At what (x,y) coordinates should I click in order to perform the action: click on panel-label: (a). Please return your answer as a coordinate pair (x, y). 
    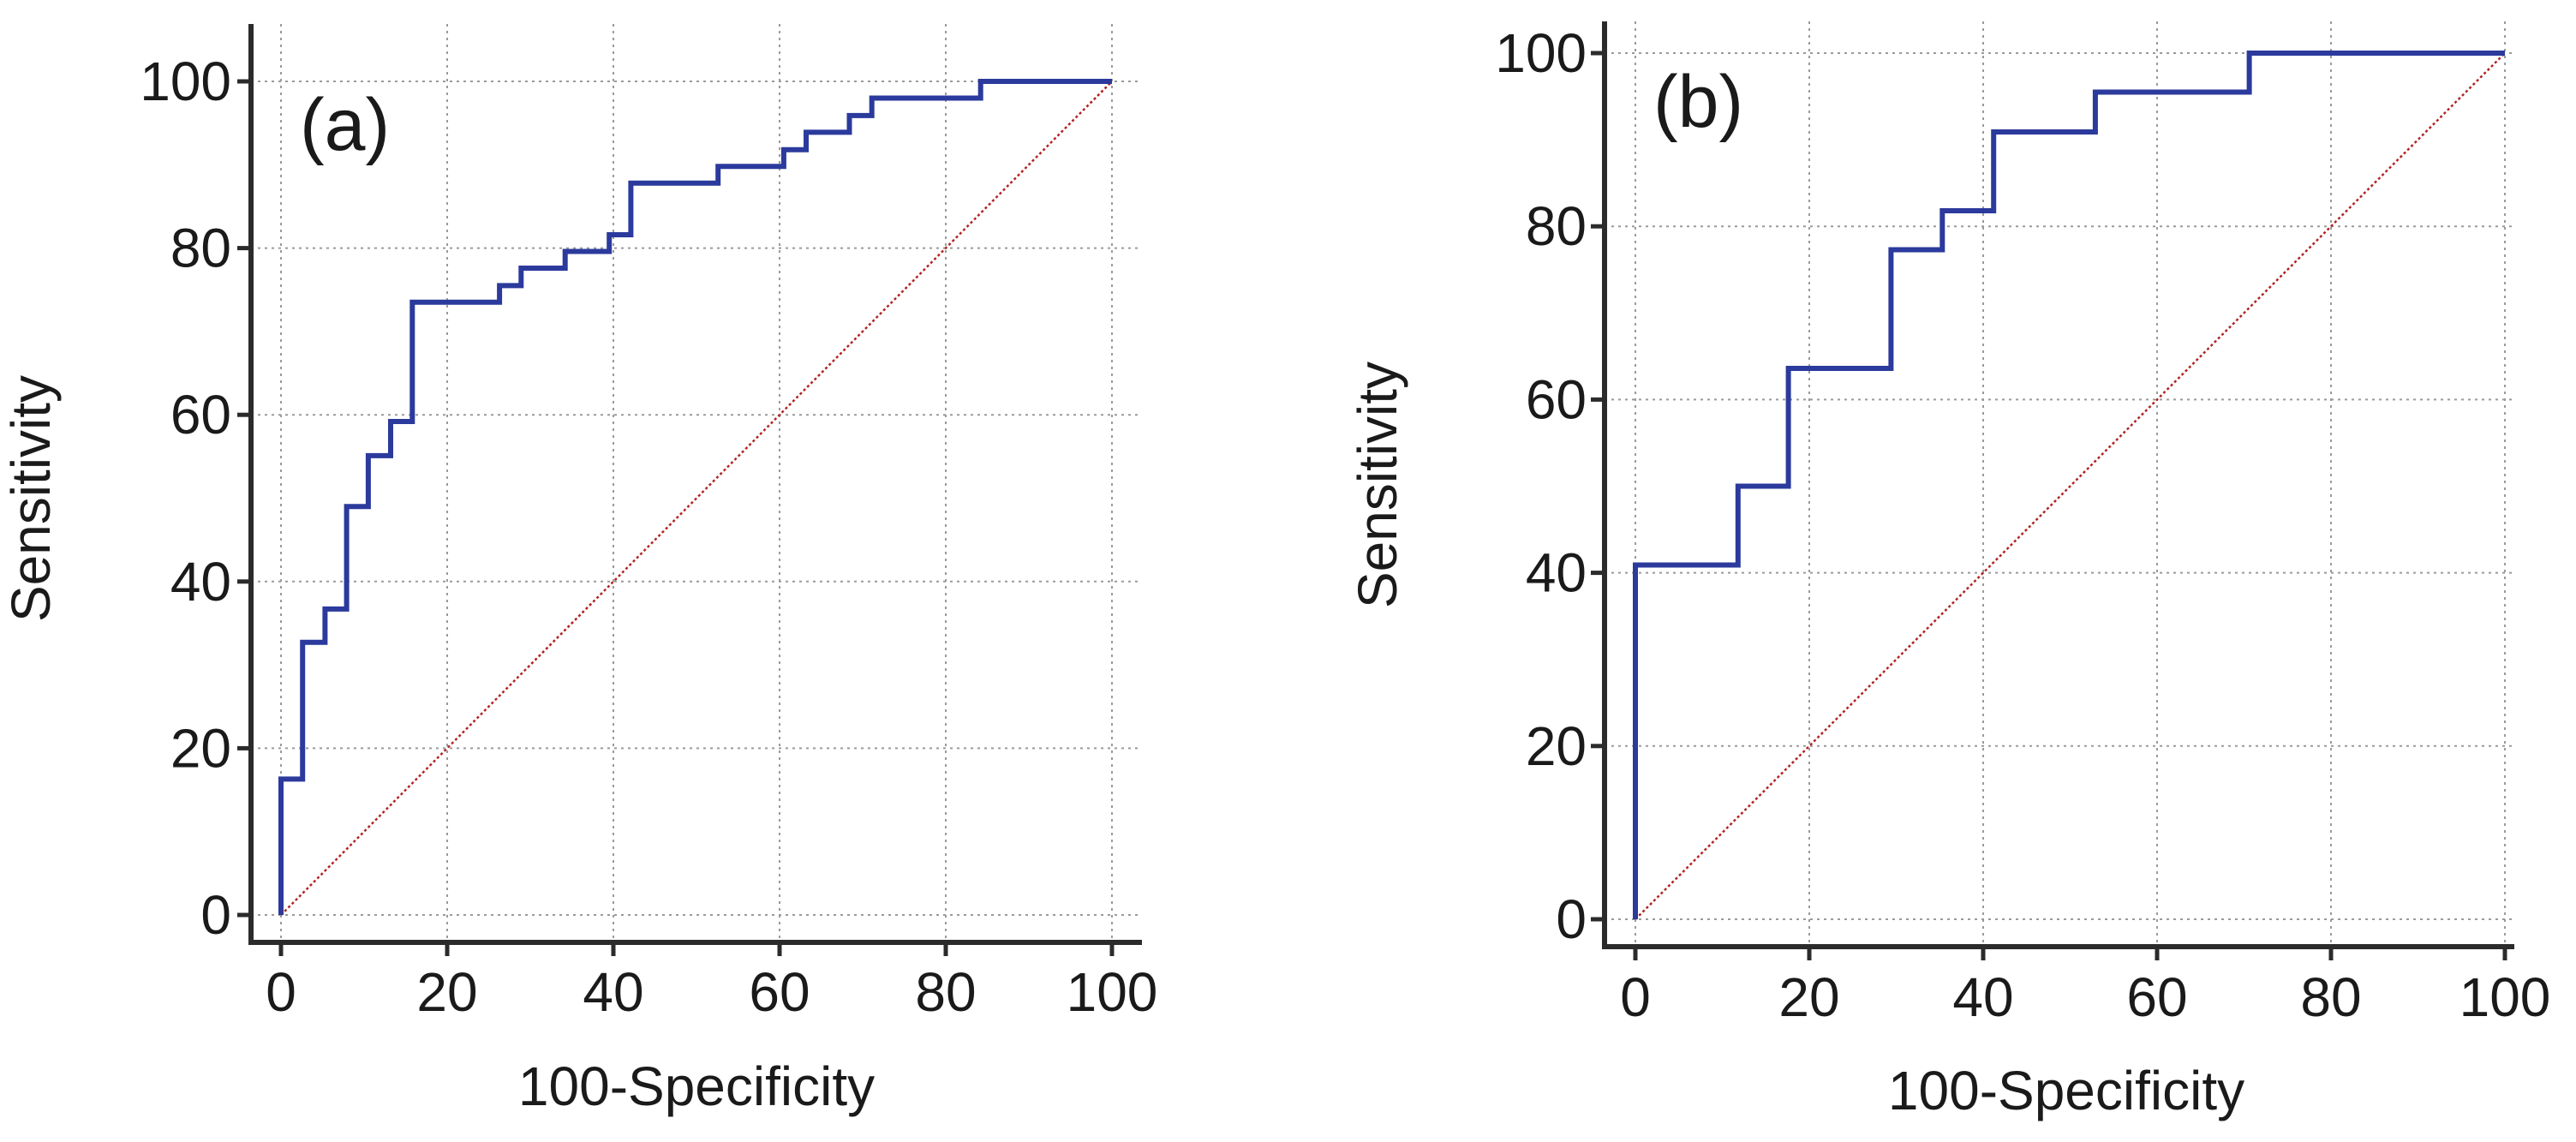
    Looking at the image, I should click on (345, 125).